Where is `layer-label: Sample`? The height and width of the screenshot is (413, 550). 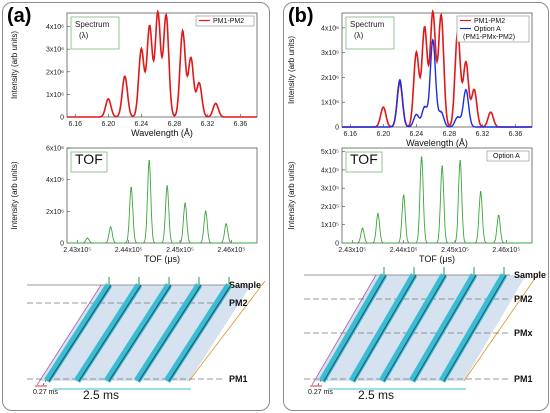 layer-label: Sample is located at coordinates (530, 275).